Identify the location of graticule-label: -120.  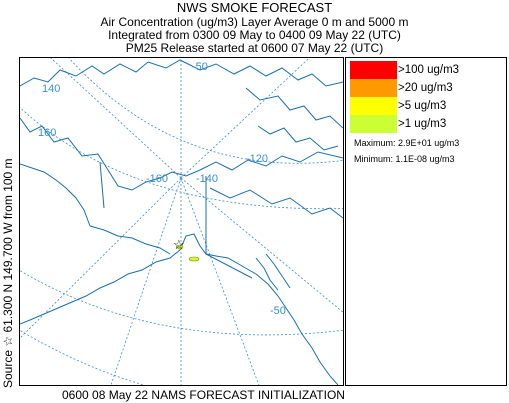
(257, 159).